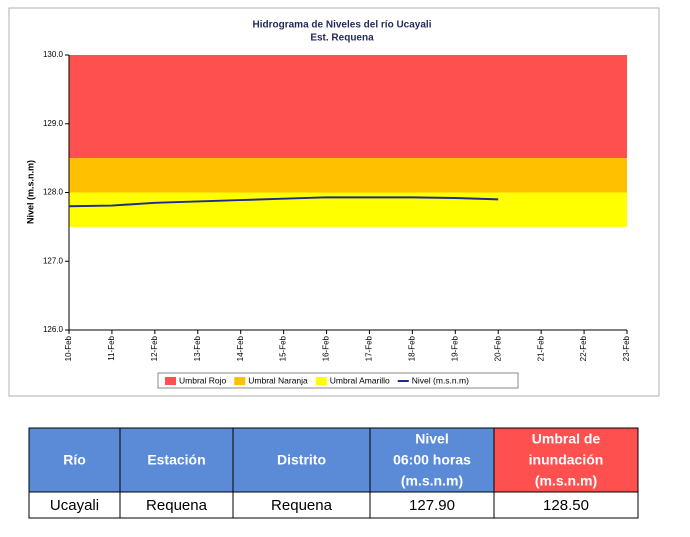  I want to click on x-tick-label: 12-Feb, so click(154, 348).